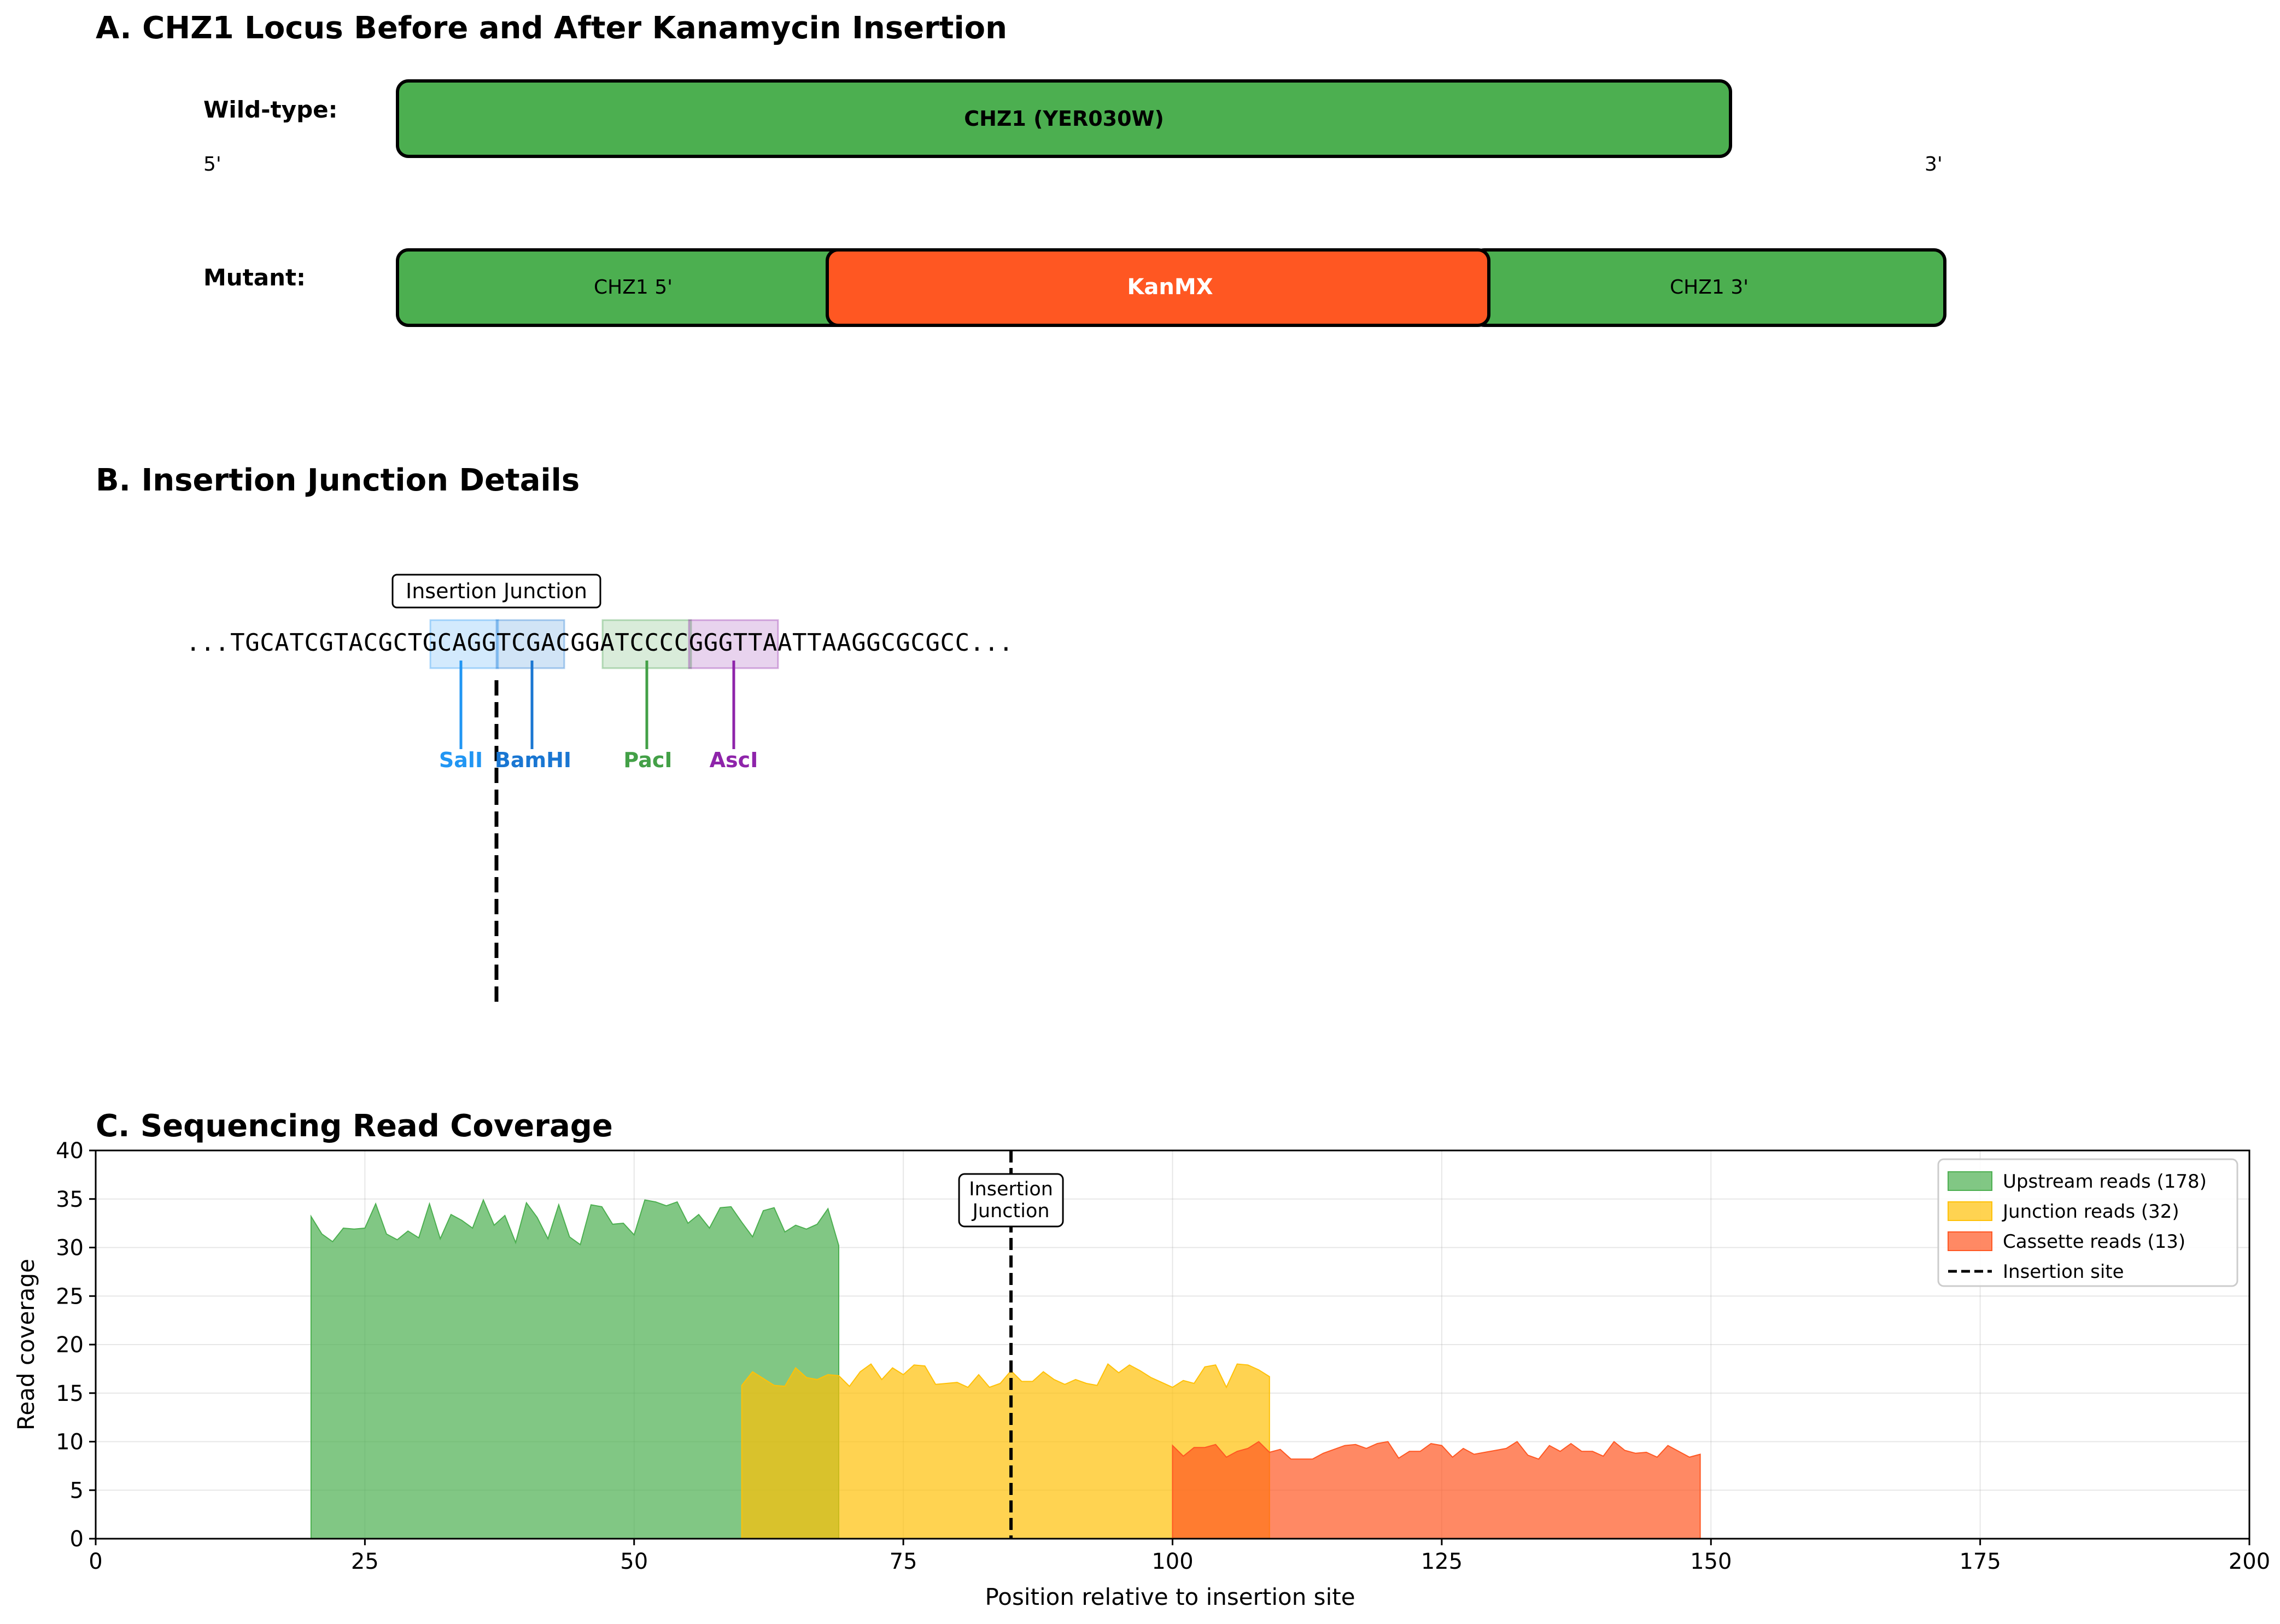 This screenshot has height=1624, width=2280. I want to click on y-tick-label: 0, so click(77, 1539).